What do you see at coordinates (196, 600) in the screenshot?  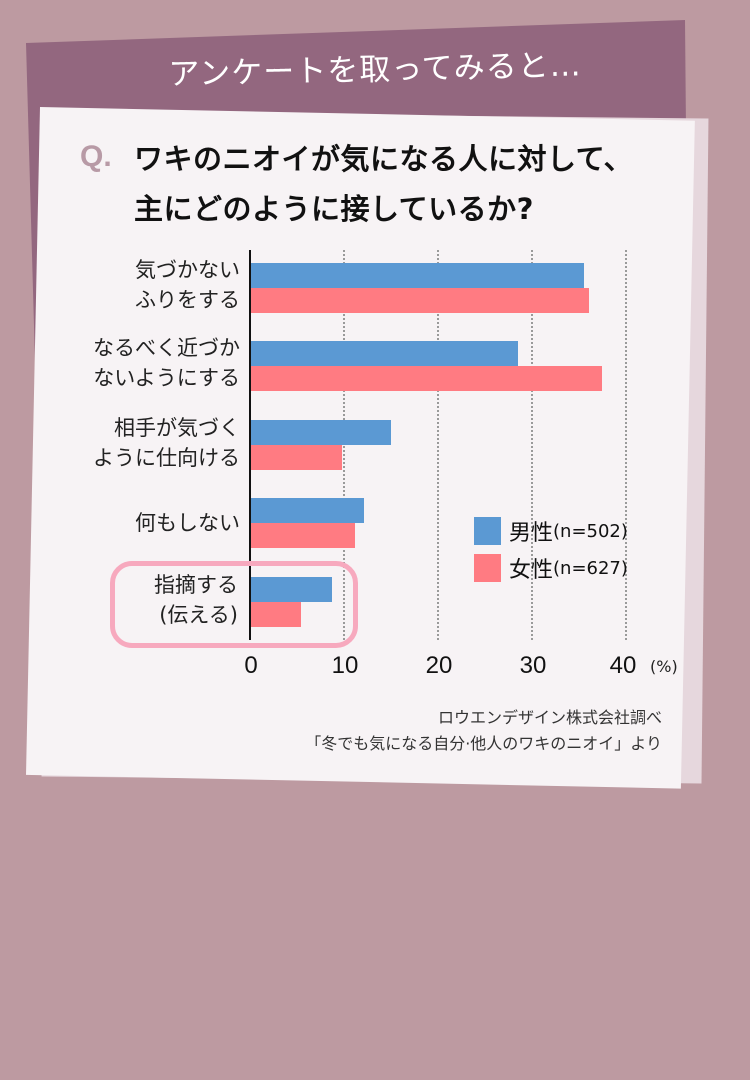 I see `category-label: 指摘する (伝える)` at bounding box center [196, 600].